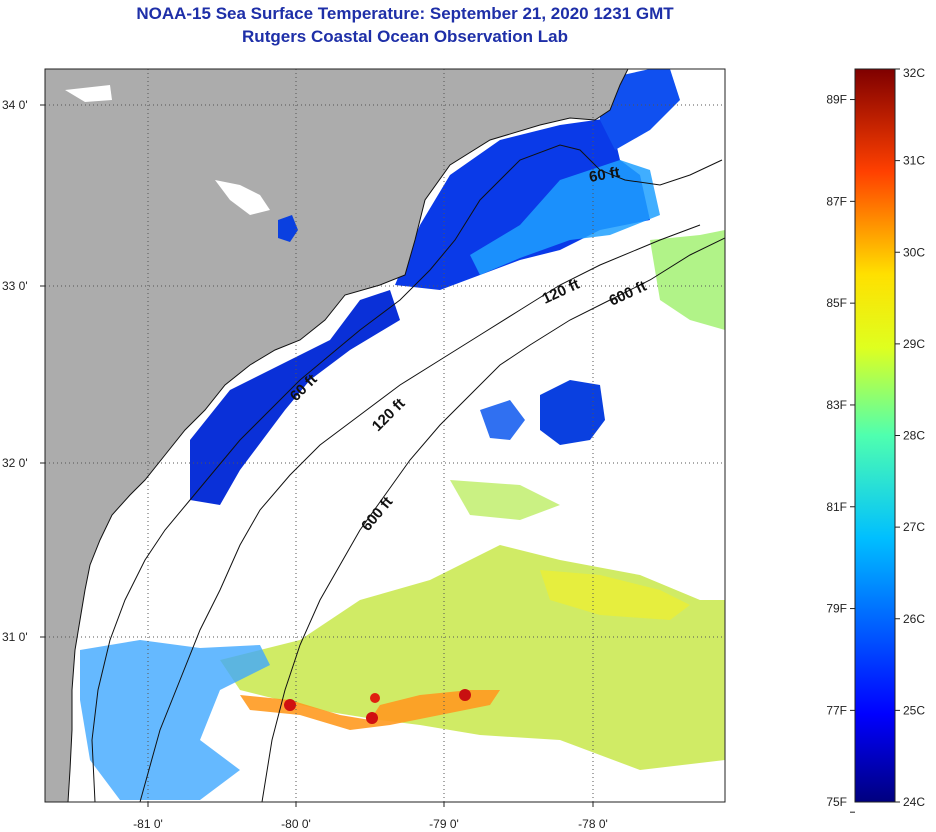 This screenshot has width=936, height=832. I want to click on colorbar-label-c: 26C, so click(914, 619).